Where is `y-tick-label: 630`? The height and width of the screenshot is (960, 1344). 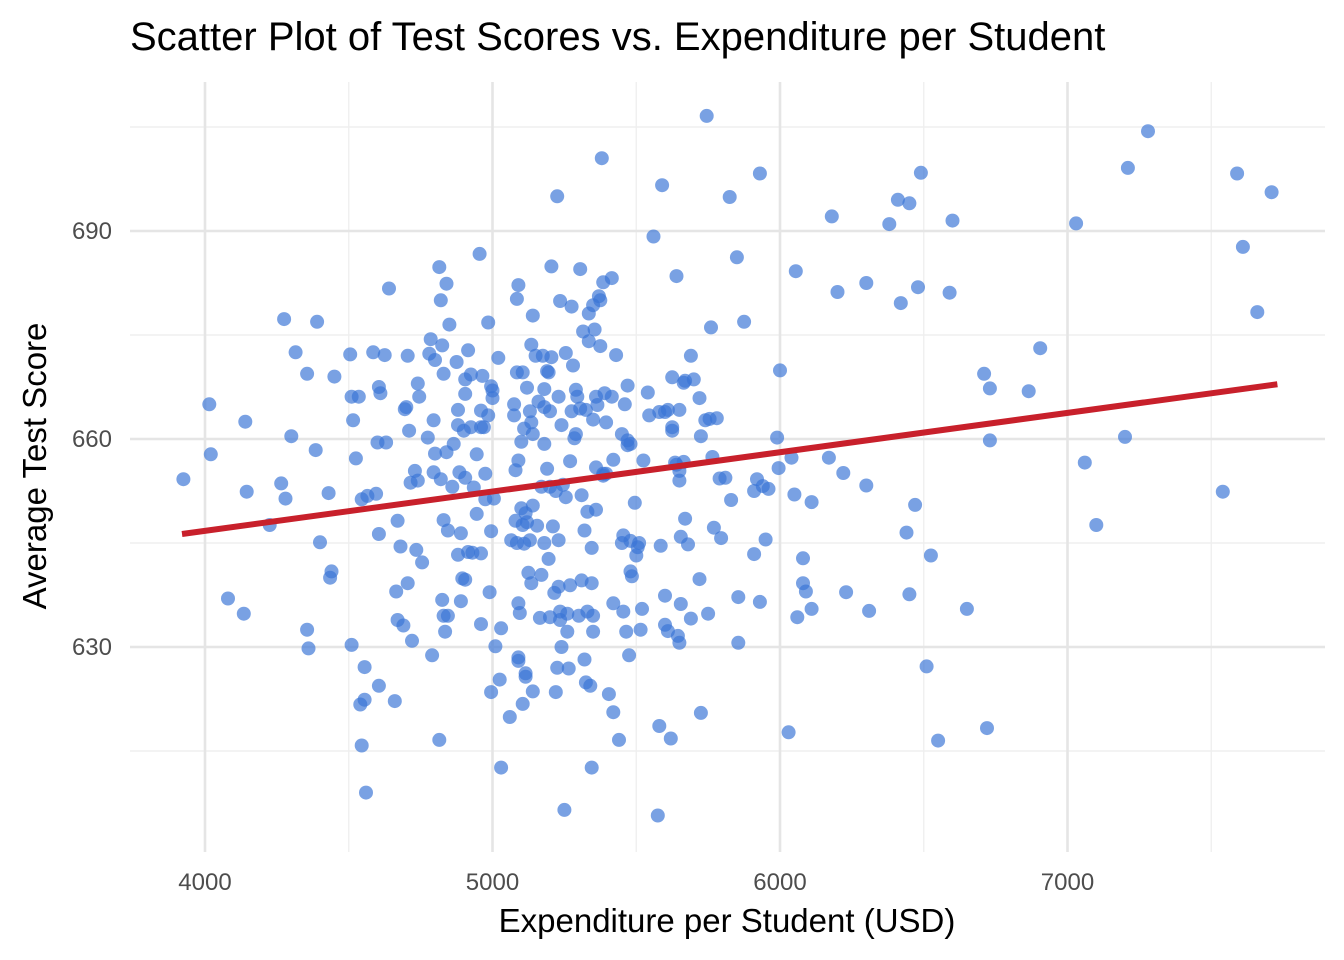 y-tick-label: 630 is located at coordinates (92, 647).